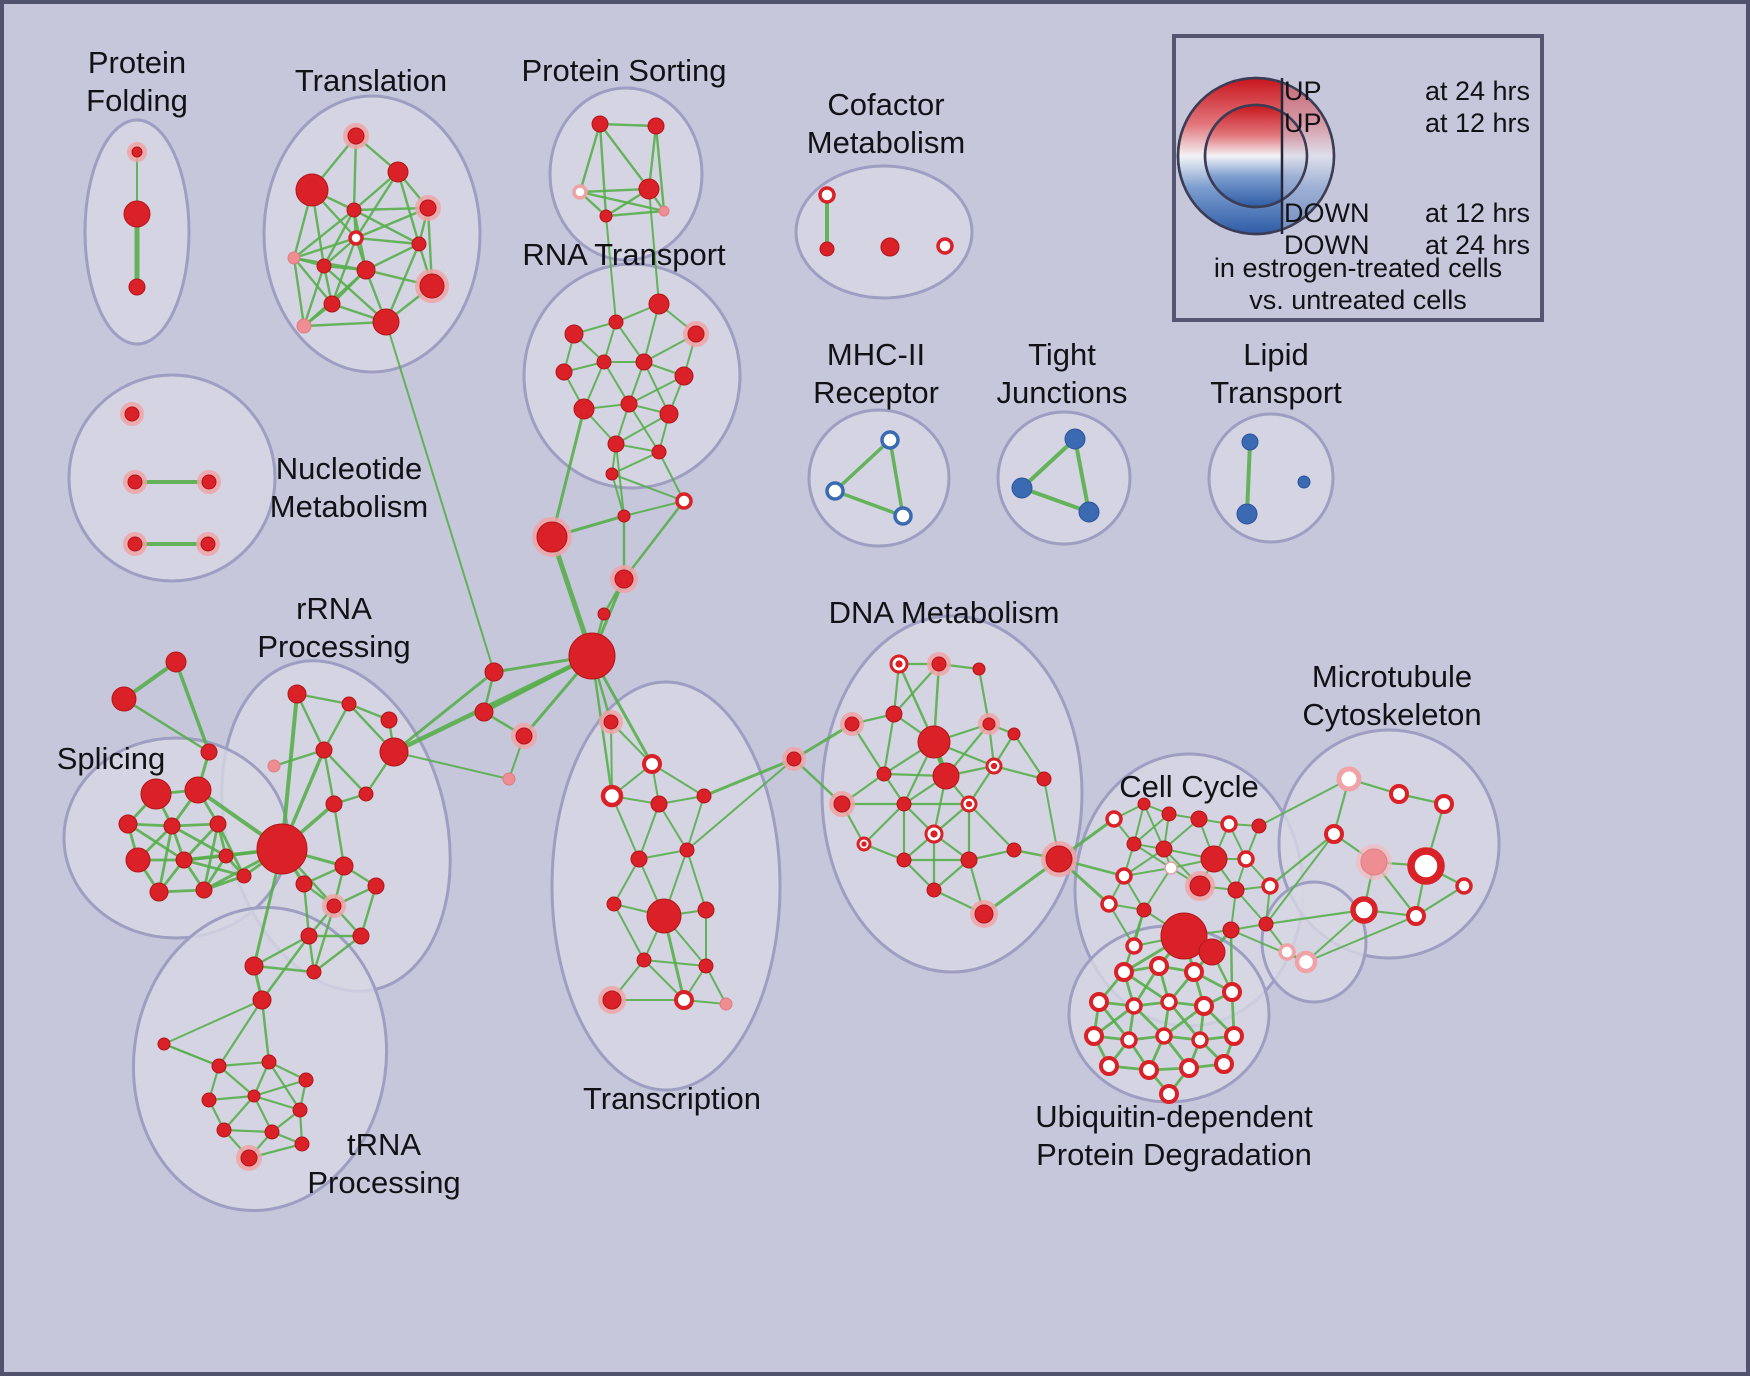  What do you see at coordinates (1276, 374) in the screenshot?
I see `cluster-label-lipid-transport: Lipid Transport` at bounding box center [1276, 374].